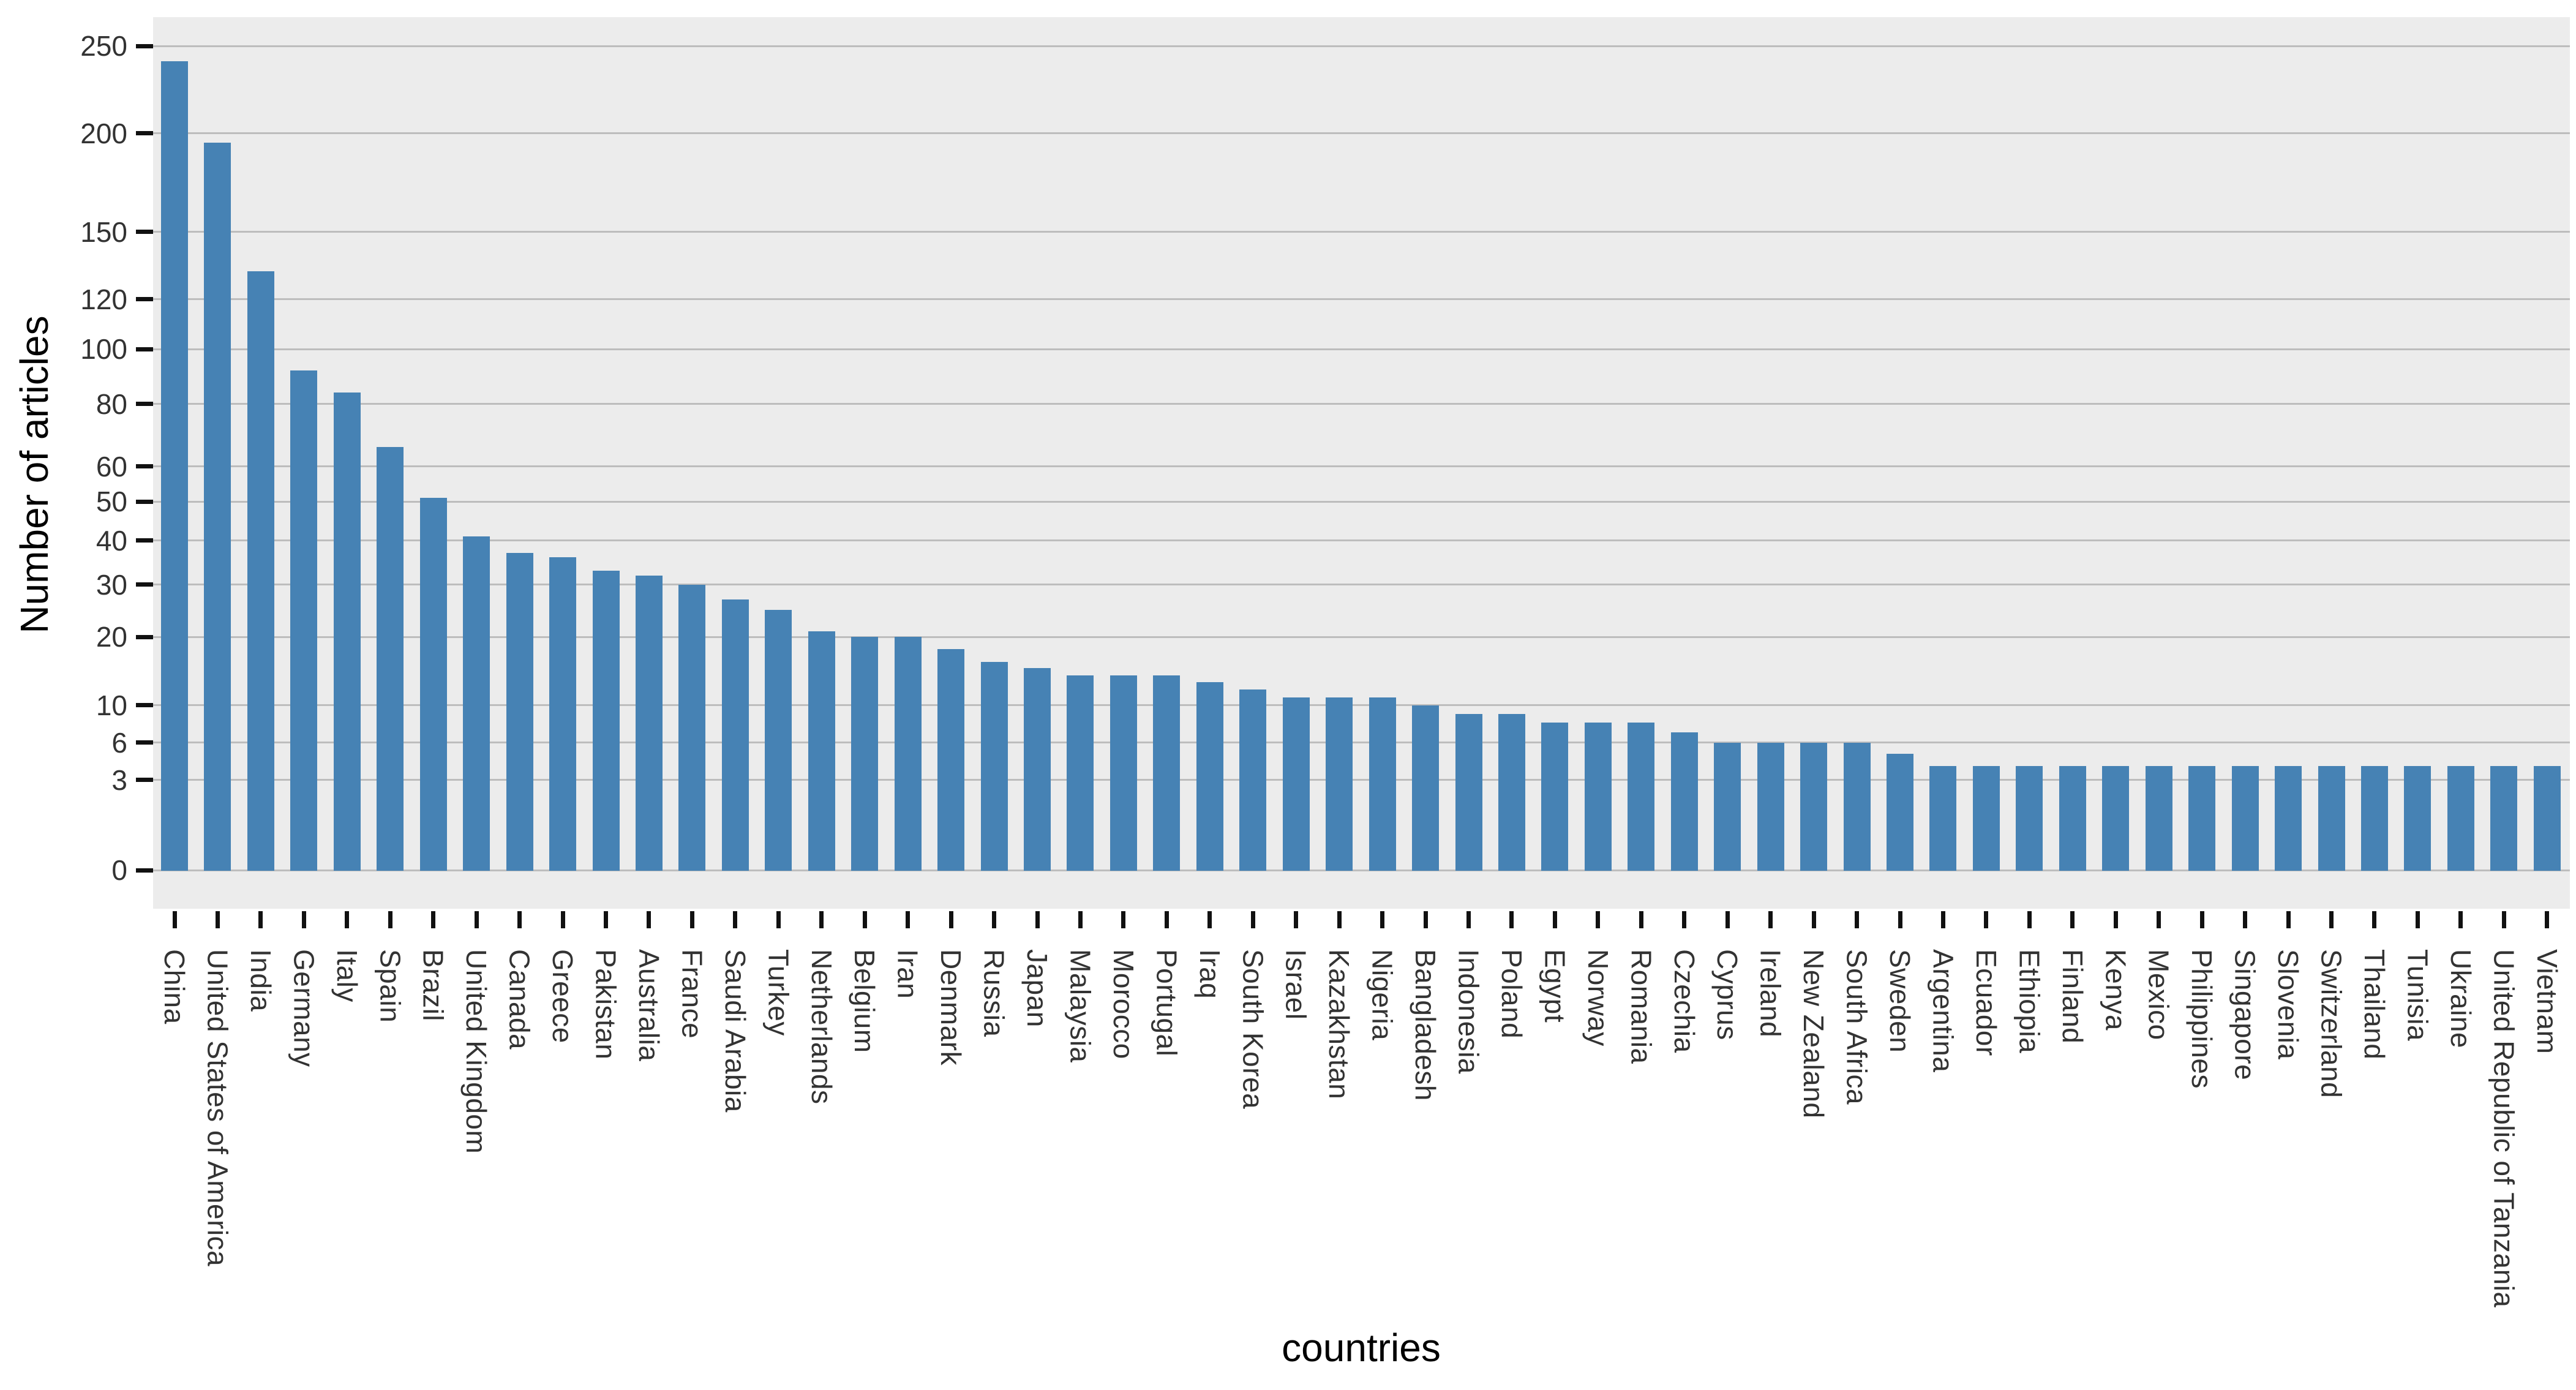  I want to click on x-tick-label: Ecuador, so click(1986, 1002).